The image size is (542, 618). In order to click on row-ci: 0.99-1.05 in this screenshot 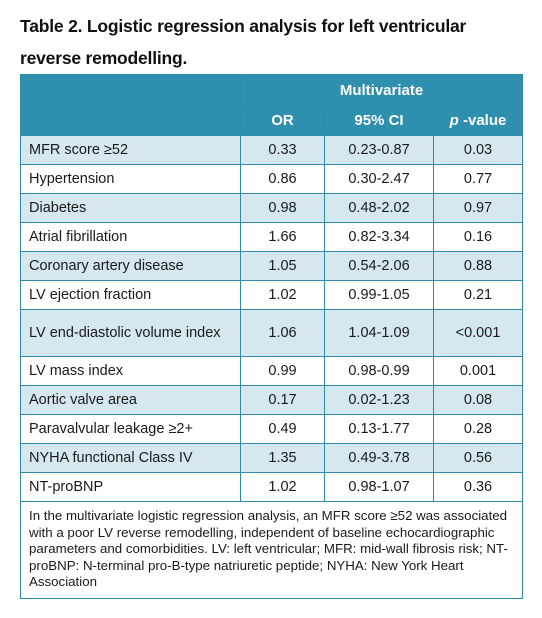, I will do `click(379, 295)`.